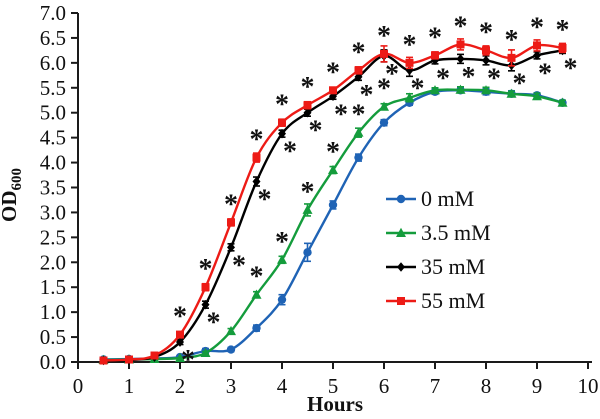 The width and height of the screenshot is (600, 419). Describe the element at coordinates (78, 386) in the screenshot. I see `x-tick-label: 0` at that location.